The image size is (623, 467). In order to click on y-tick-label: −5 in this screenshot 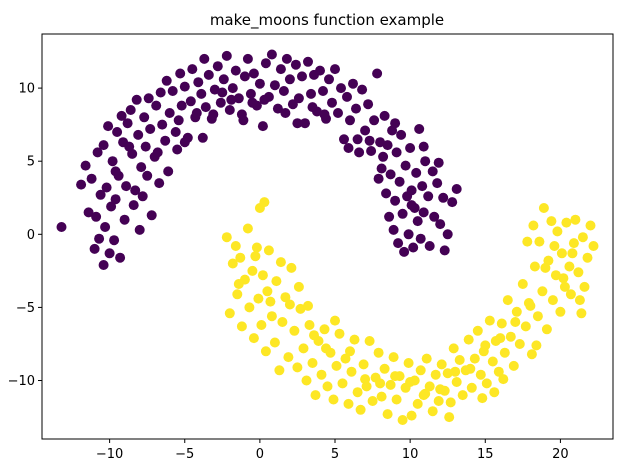, I will do `click(25, 308)`.